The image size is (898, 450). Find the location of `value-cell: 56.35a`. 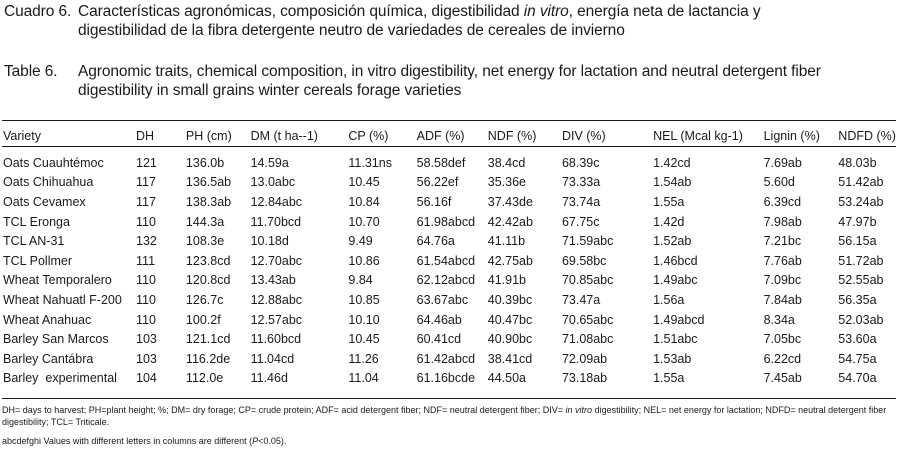

value-cell: 56.35a is located at coordinates (857, 299).